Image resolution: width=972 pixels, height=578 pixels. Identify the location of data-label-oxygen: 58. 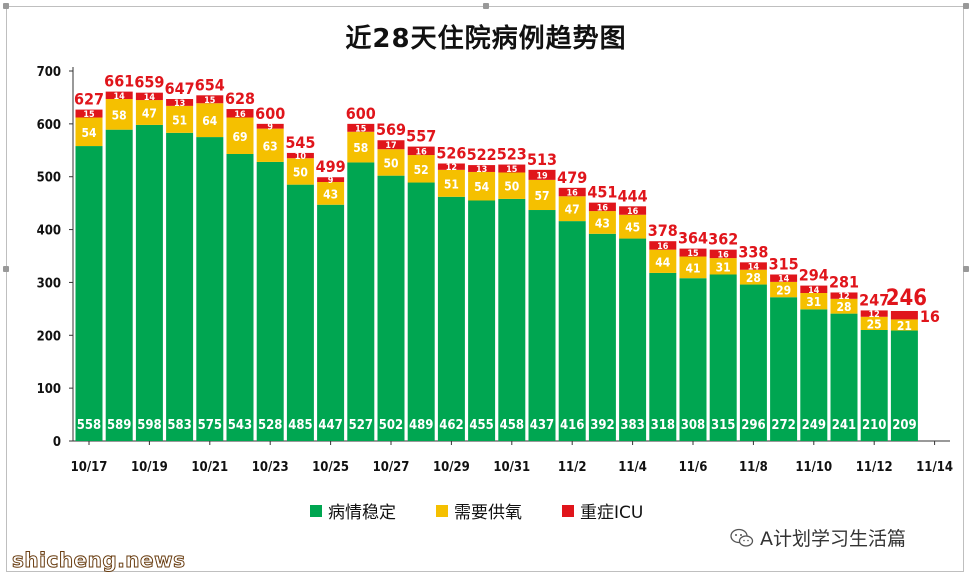
(119, 115).